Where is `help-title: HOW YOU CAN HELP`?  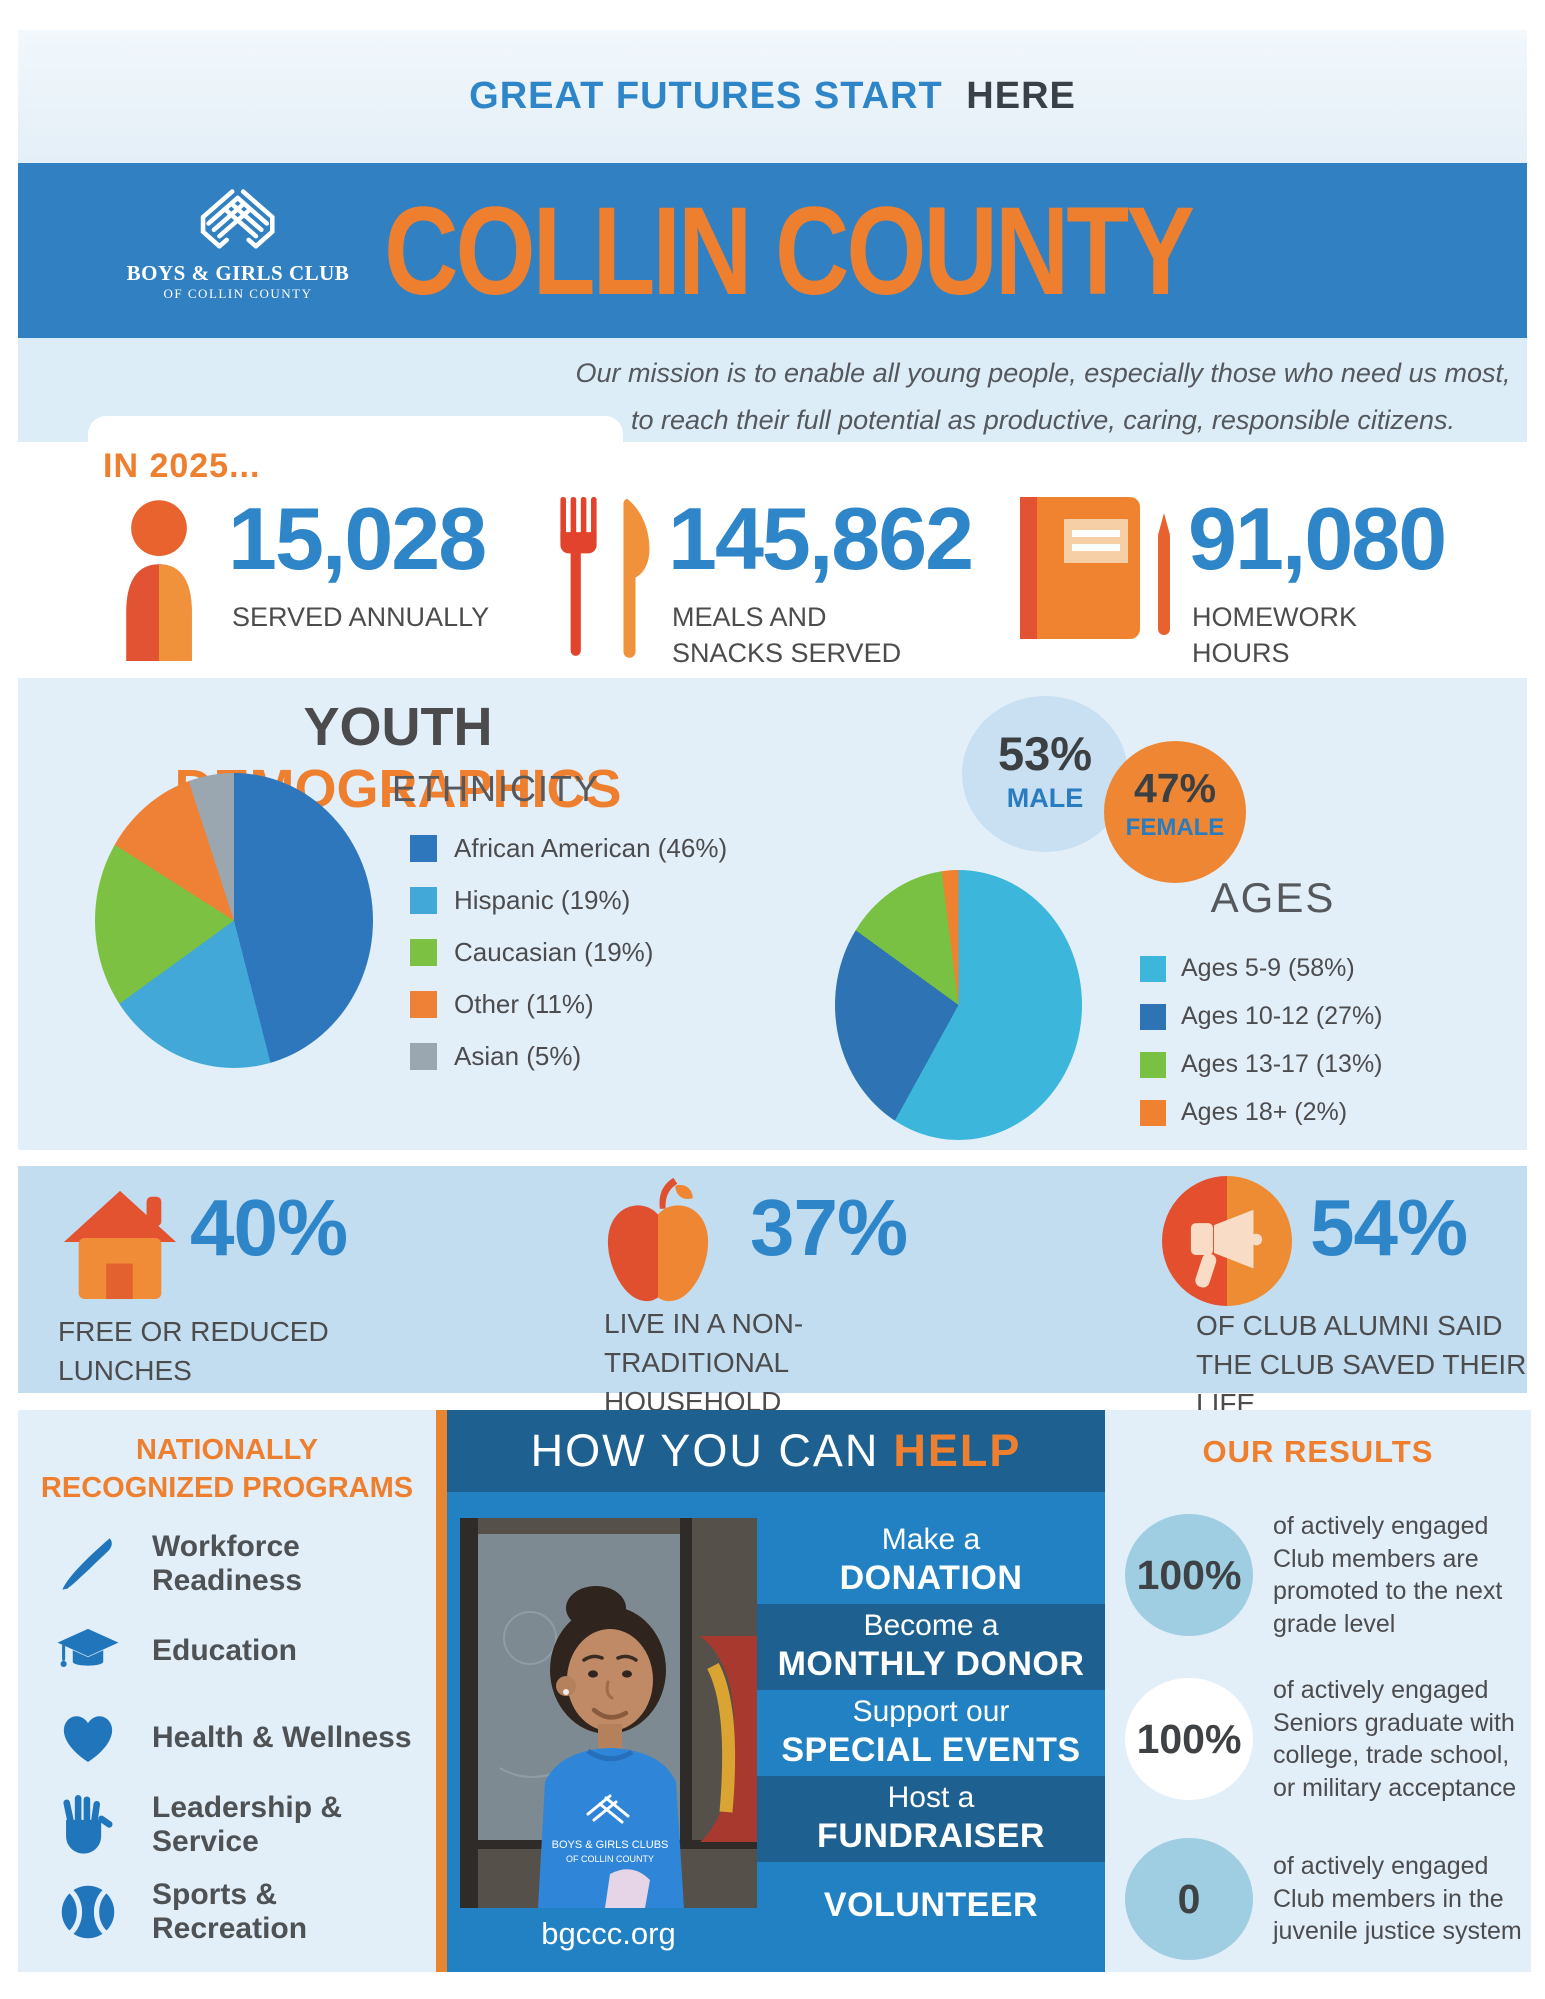
help-title: HOW YOU CAN HELP is located at coordinates (776, 1451).